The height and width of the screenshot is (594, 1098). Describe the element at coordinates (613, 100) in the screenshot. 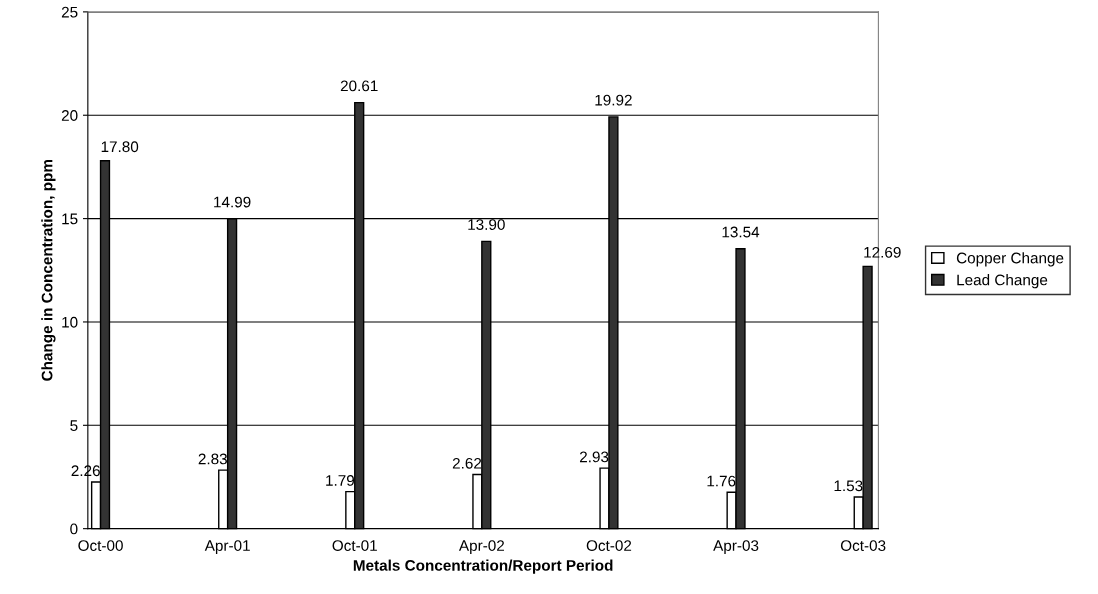

I see `data-label: 19.92` at that location.